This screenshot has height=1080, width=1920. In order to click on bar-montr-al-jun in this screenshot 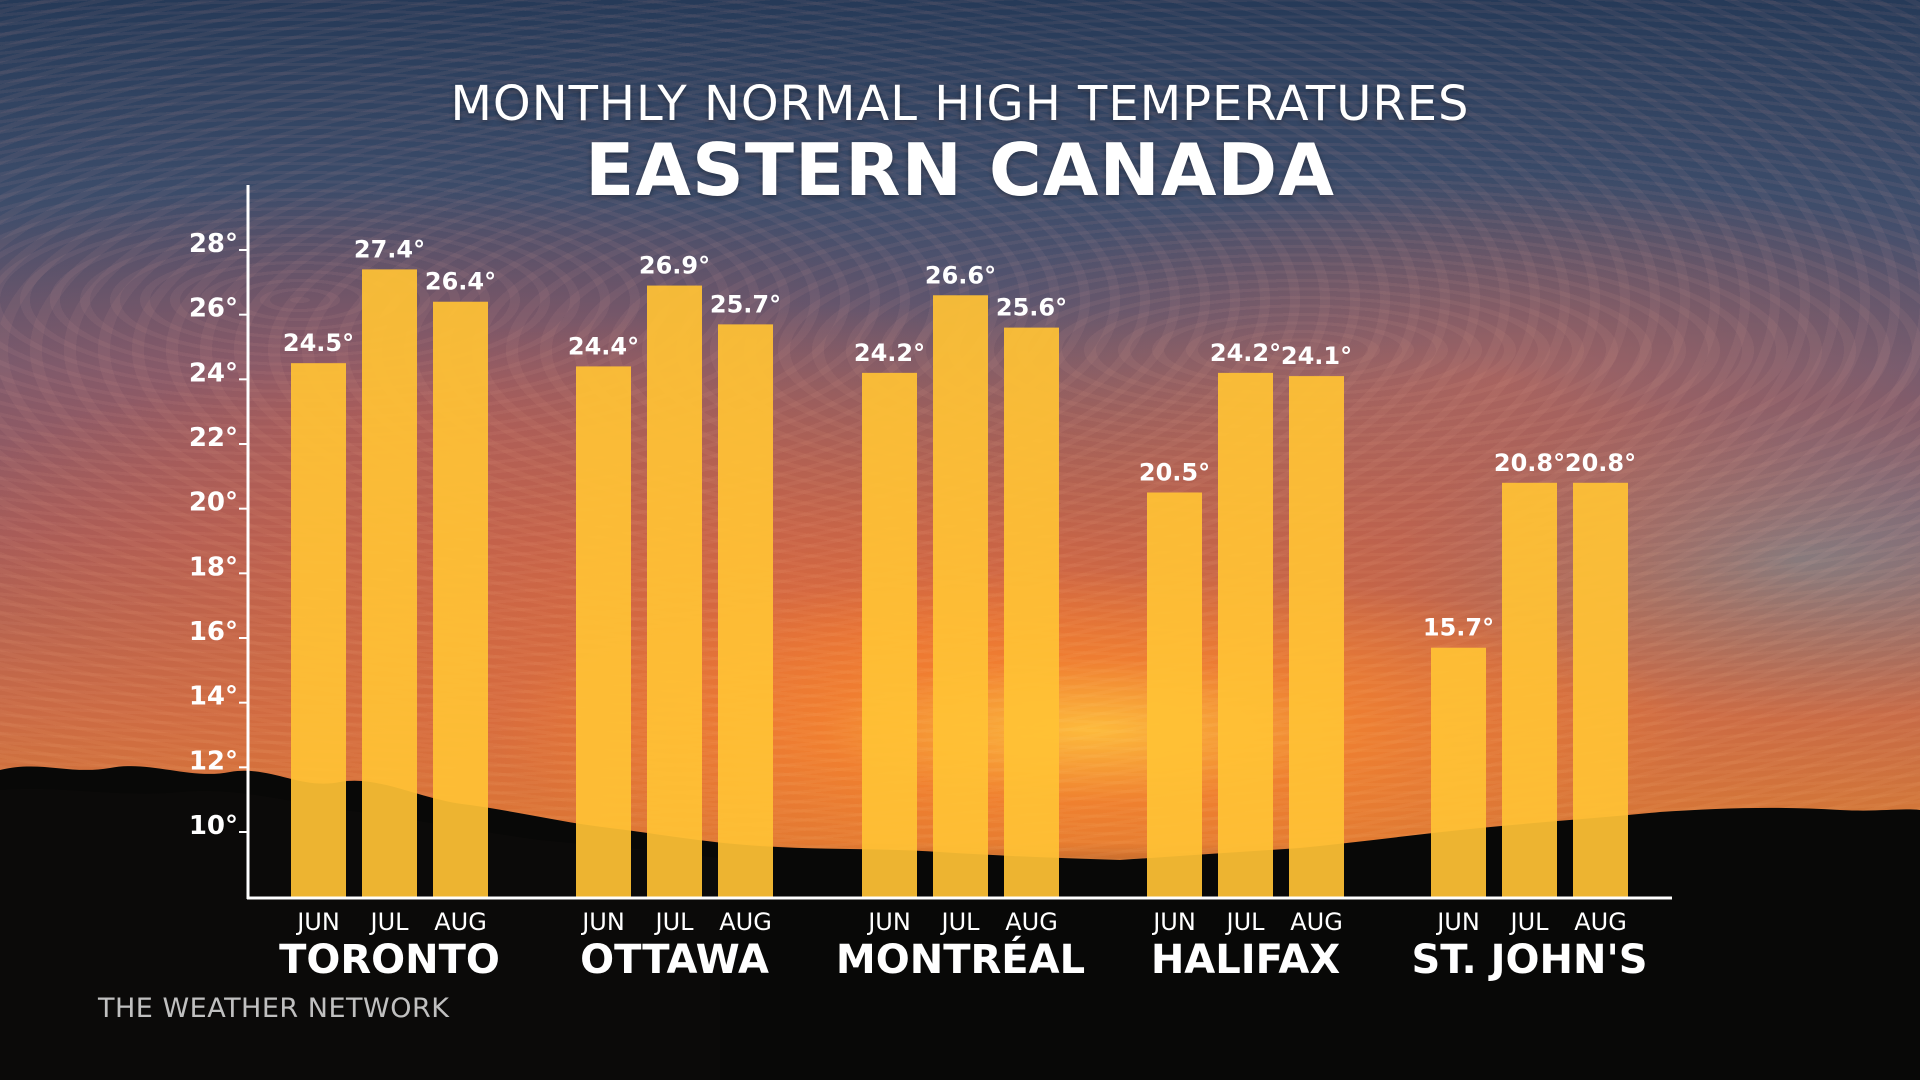, I will do `click(889, 635)`.